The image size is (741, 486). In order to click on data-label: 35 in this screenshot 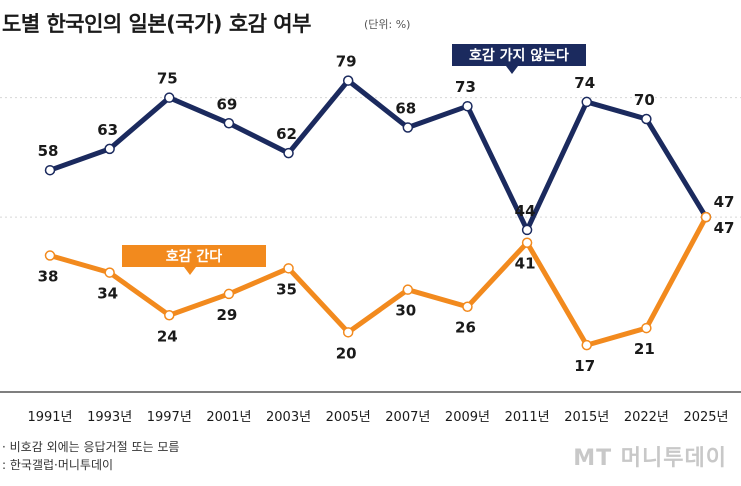, I will do `click(286, 289)`.